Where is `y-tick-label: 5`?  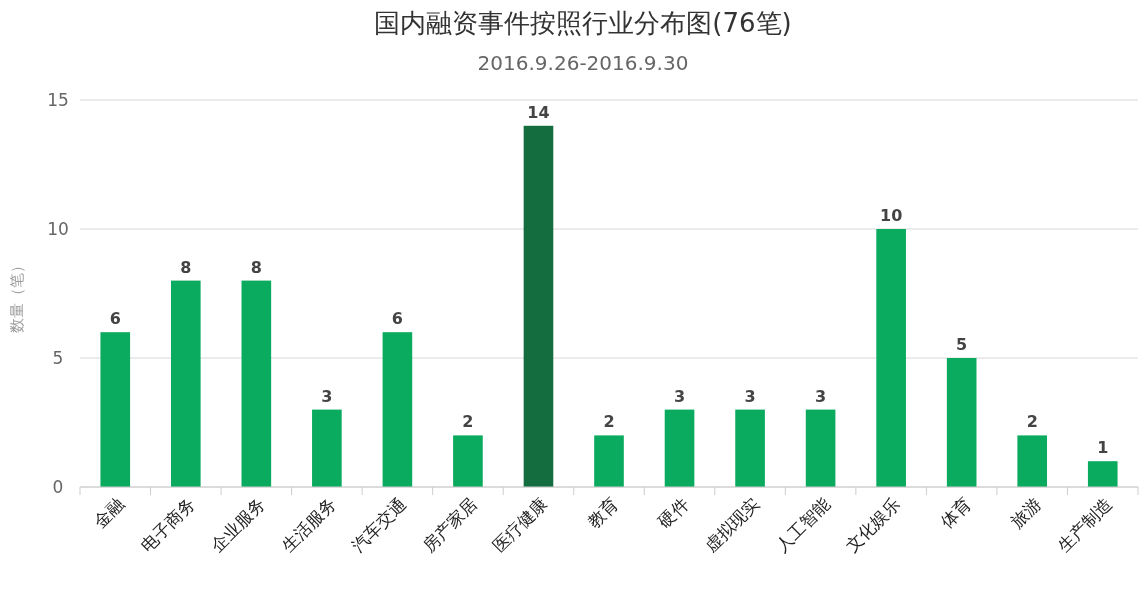 y-tick-label: 5 is located at coordinates (58, 358).